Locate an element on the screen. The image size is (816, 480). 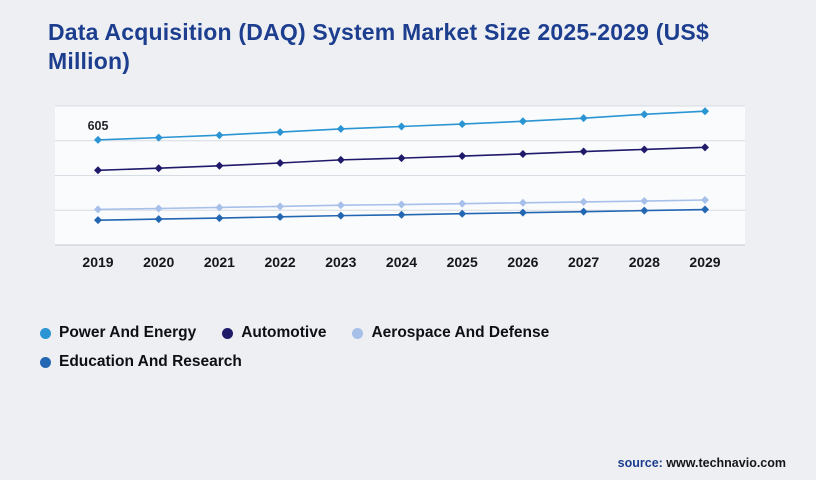
legend-label: Automotive is located at coordinates (284, 332).